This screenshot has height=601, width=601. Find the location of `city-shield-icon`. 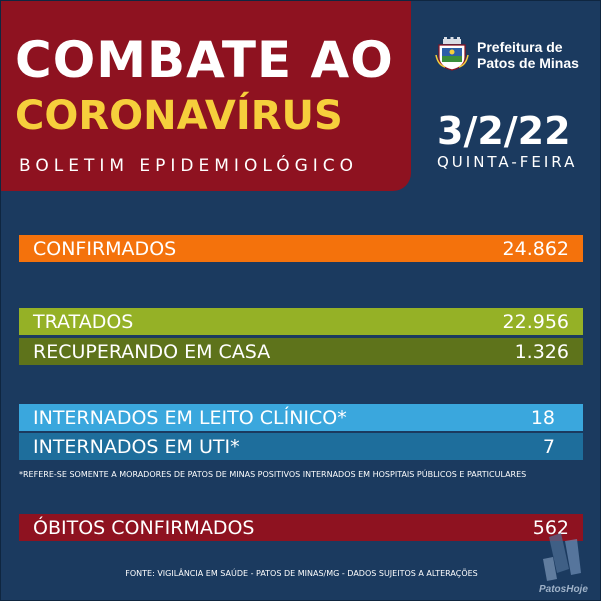

city-shield-icon is located at coordinates (452, 54).